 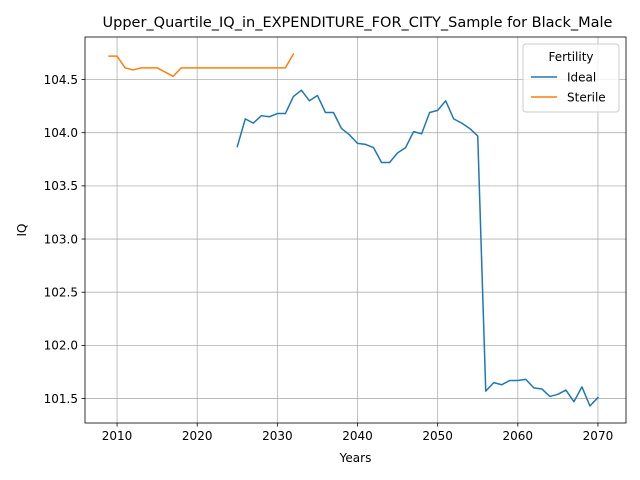 I want to click on legend-box, so click(x=571, y=78).